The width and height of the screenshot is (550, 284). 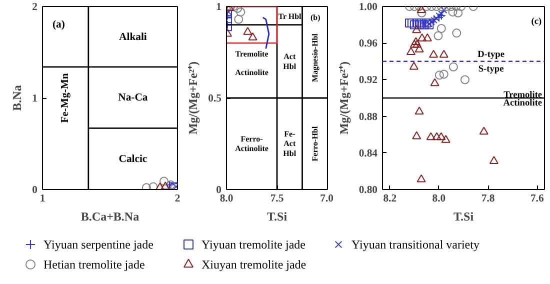 I want to click on legend-label: Hetian tremolite jade, so click(x=94, y=265).